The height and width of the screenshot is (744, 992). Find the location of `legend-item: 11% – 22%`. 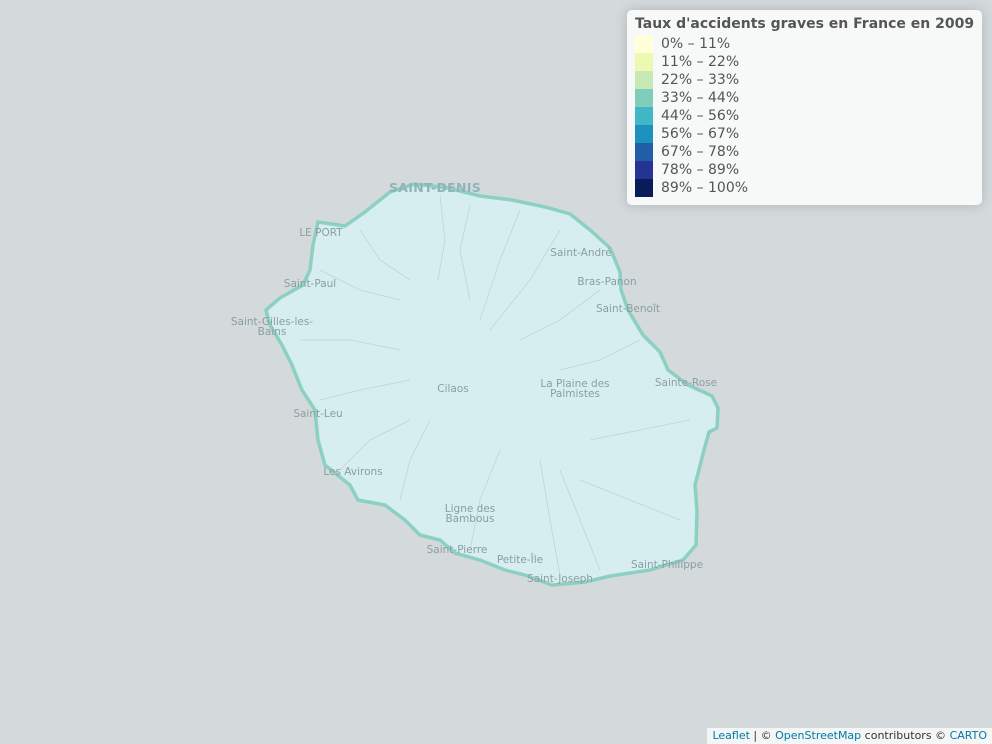

legend-item: 11% – 22% is located at coordinates (804, 62).